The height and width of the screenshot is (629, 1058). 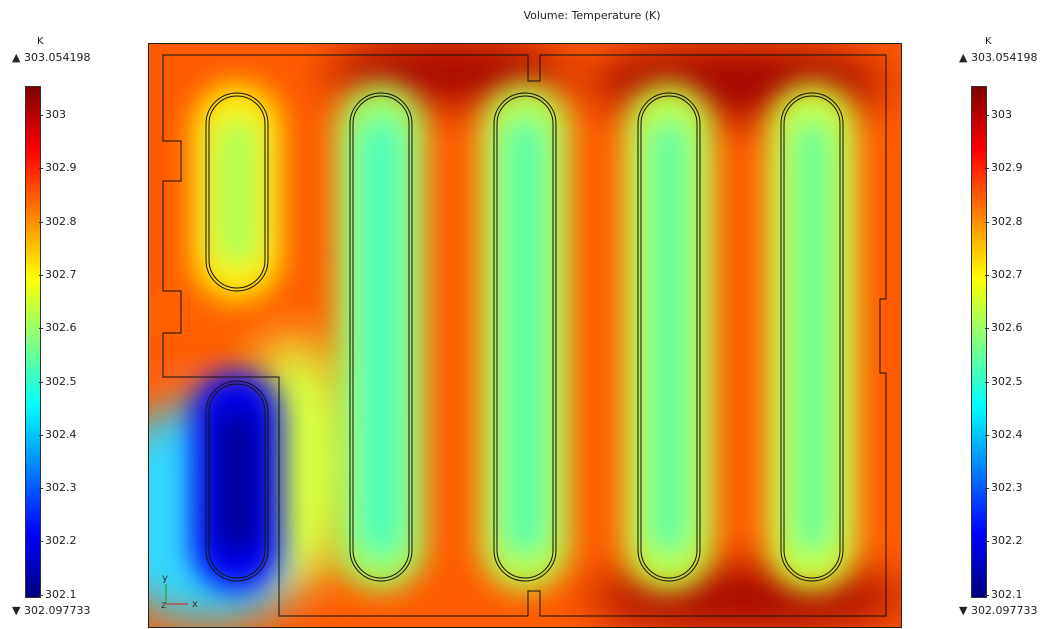 What do you see at coordinates (979, 342) in the screenshot?
I see `colorbar-right` at bounding box center [979, 342].